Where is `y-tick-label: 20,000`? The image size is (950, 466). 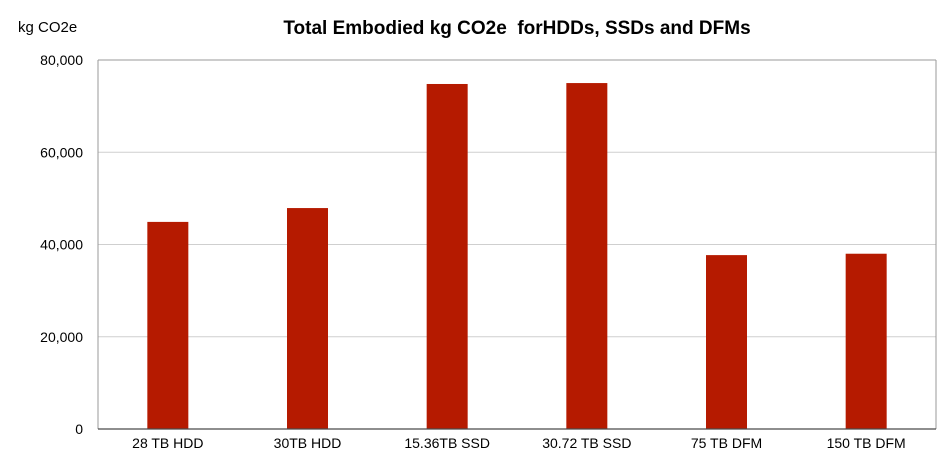 y-tick-label: 20,000 is located at coordinates (61, 337).